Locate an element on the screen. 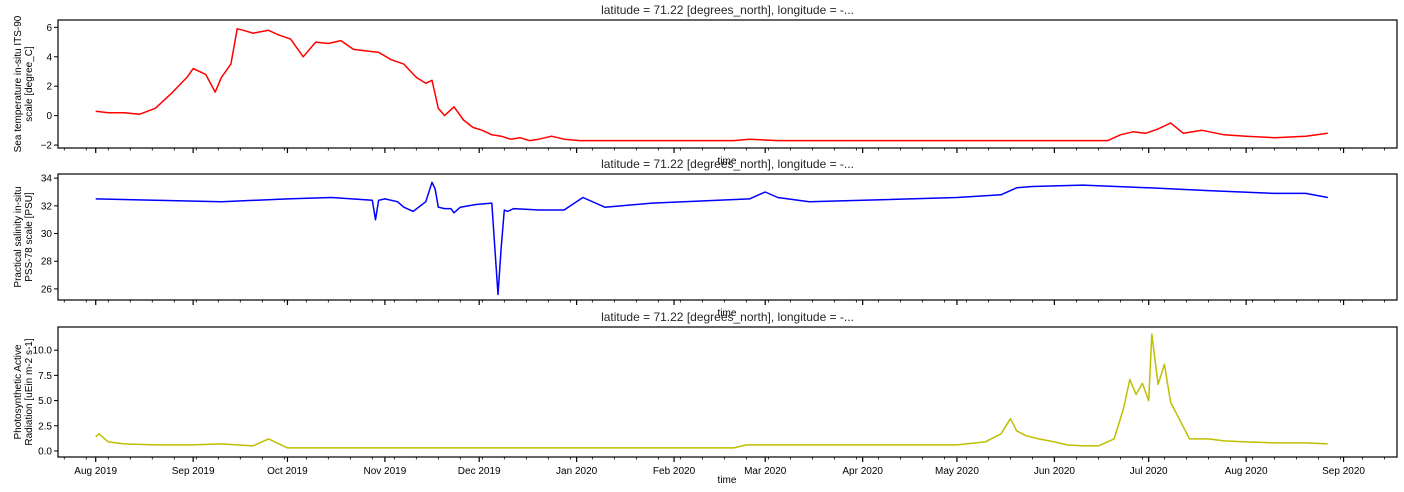 This screenshot has width=1404, height=492. x-tick-label: Mar 2020 is located at coordinates (765, 471).